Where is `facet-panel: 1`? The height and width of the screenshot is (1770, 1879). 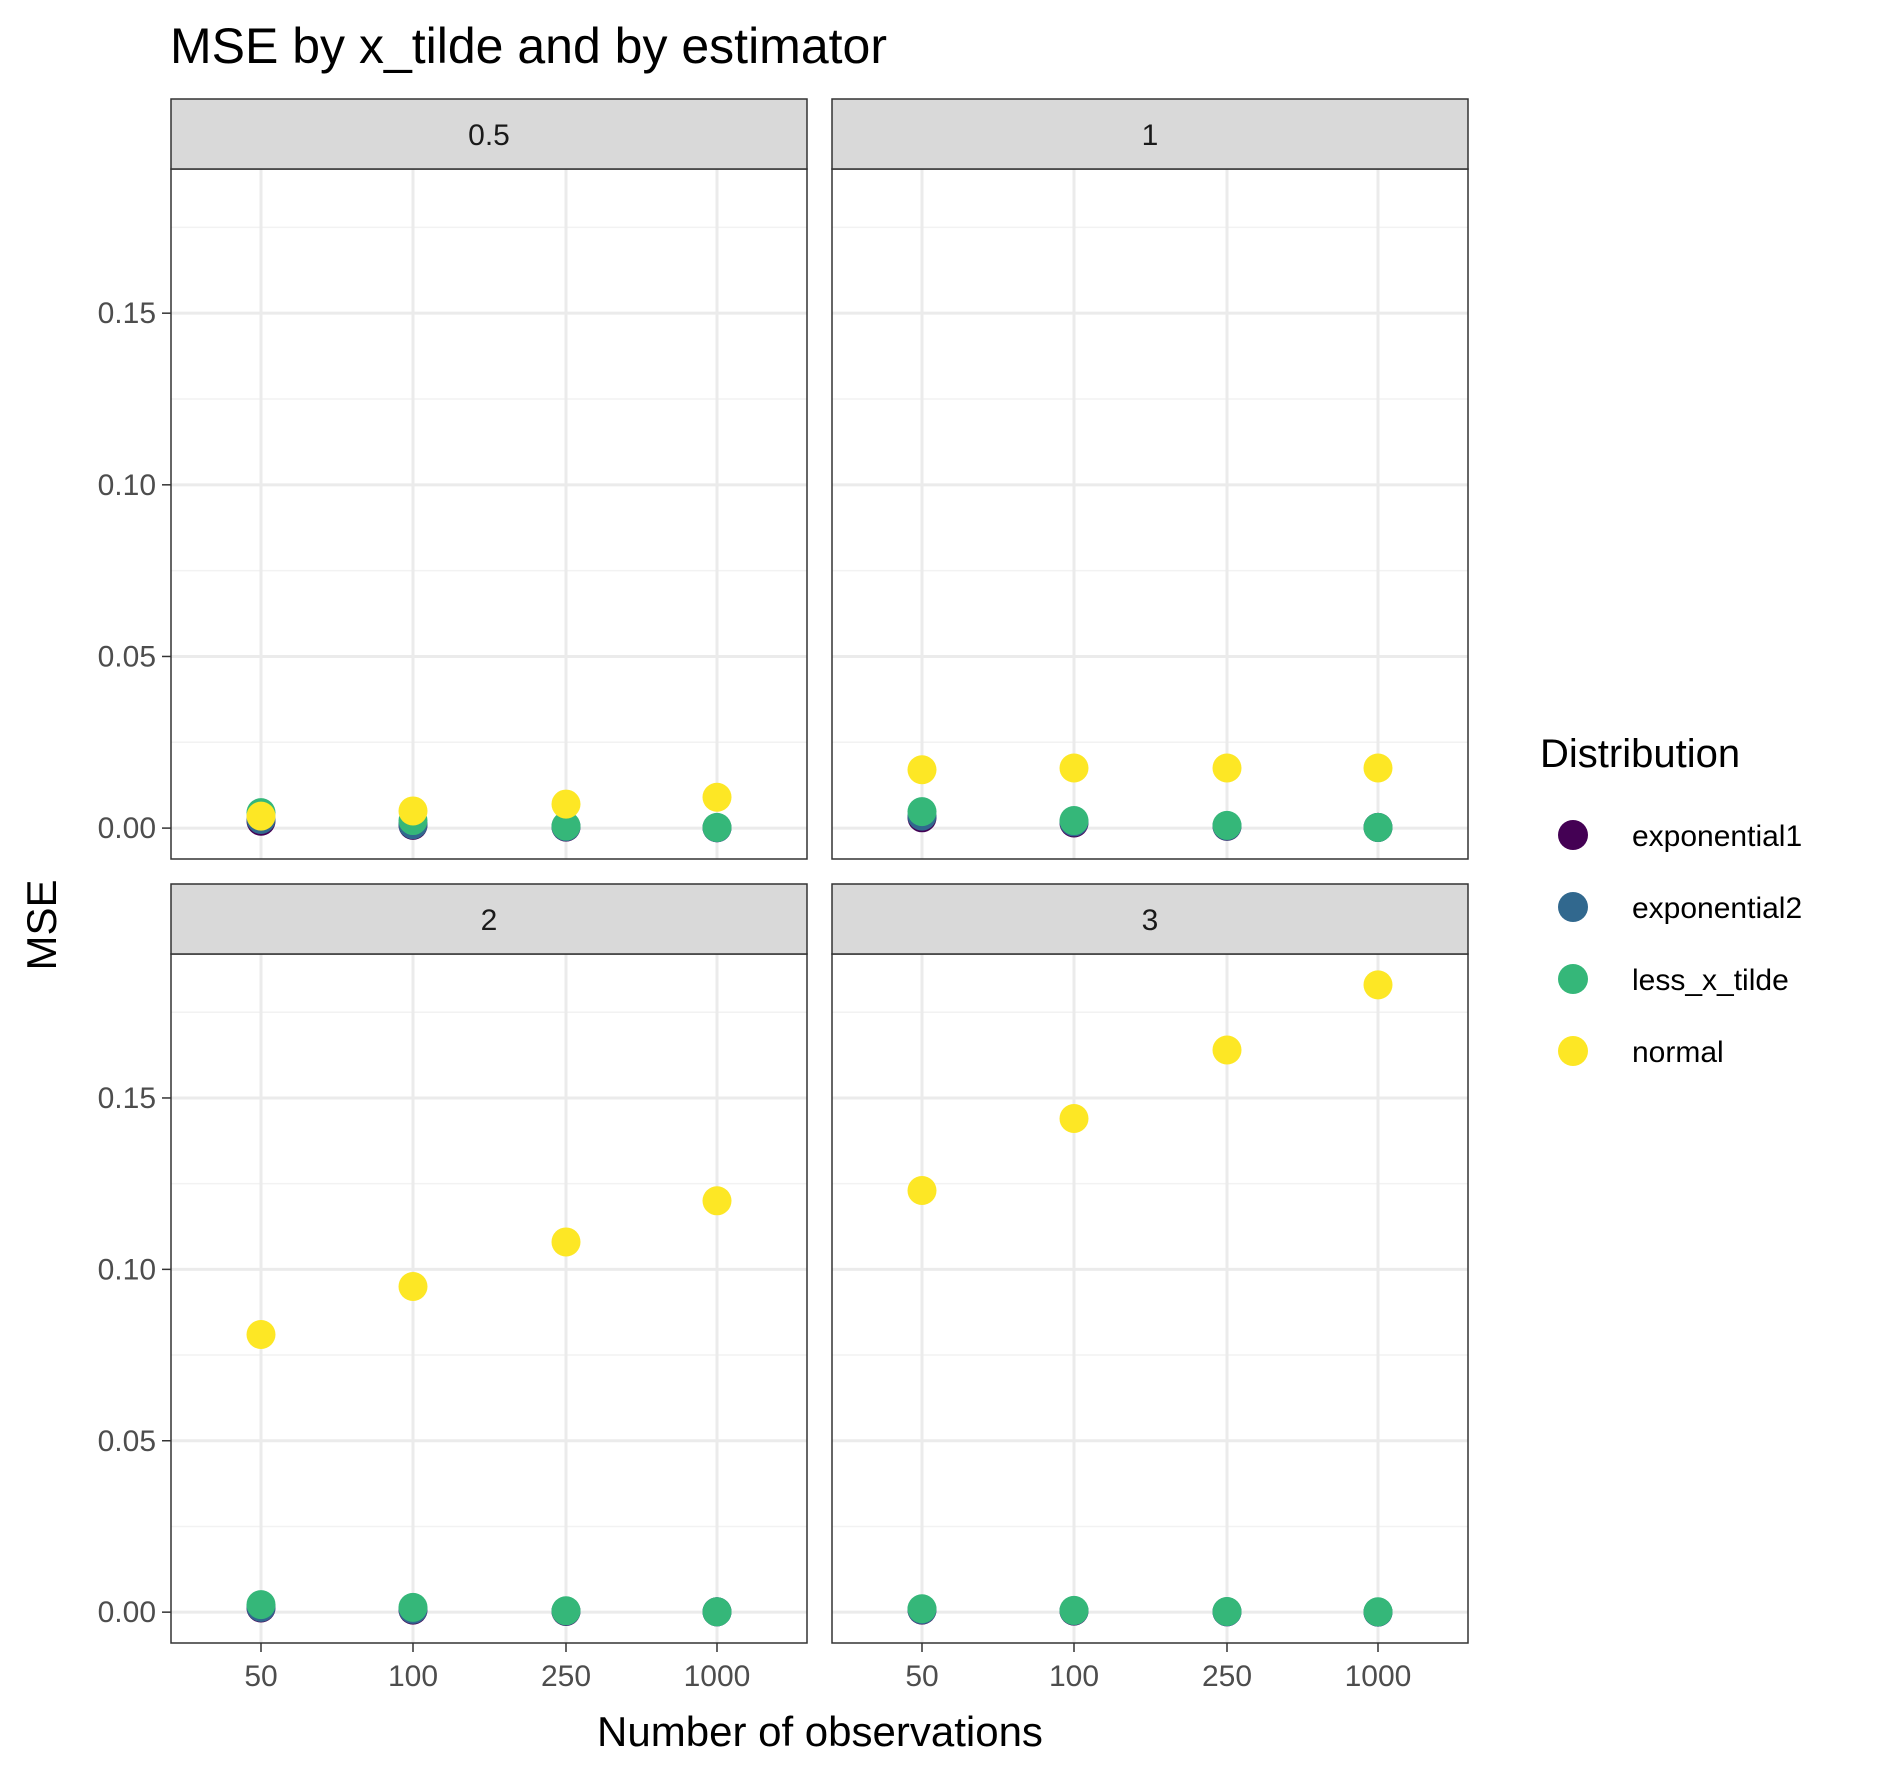 facet-panel: 1 is located at coordinates (1150, 479).